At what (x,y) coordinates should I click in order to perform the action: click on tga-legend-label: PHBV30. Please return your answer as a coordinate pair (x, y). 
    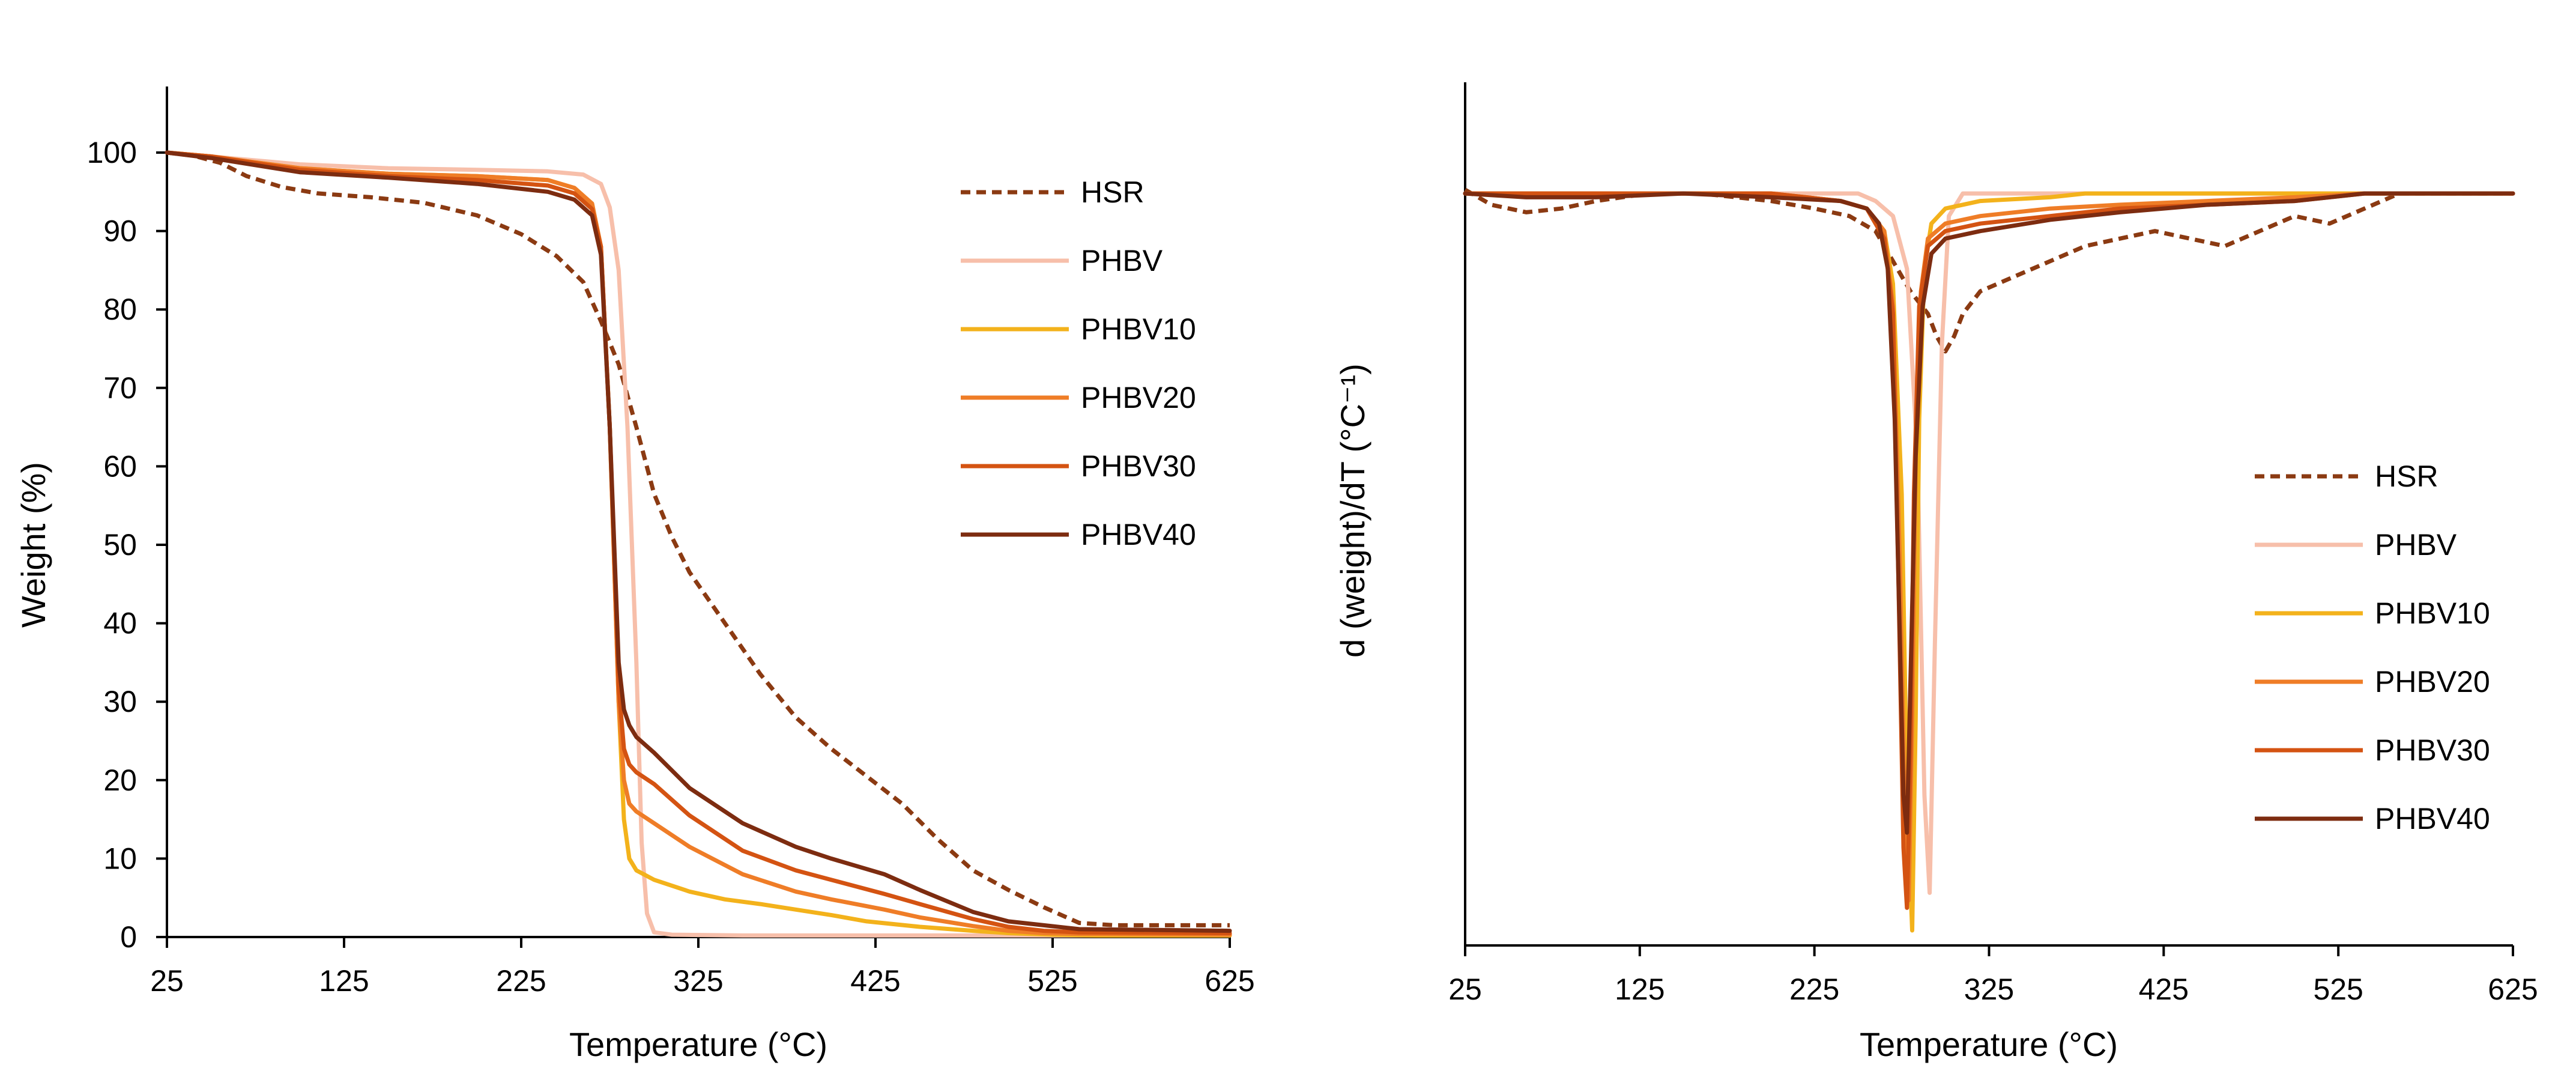
    Looking at the image, I should click on (1138, 466).